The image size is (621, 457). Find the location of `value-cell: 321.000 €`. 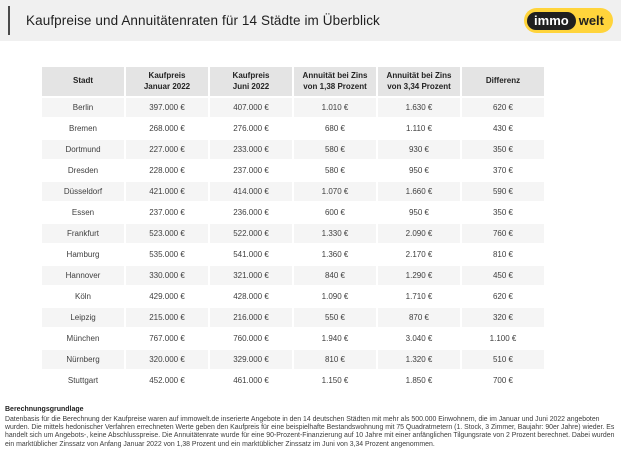

value-cell: 321.000 € is located at coordinates (251, 275).